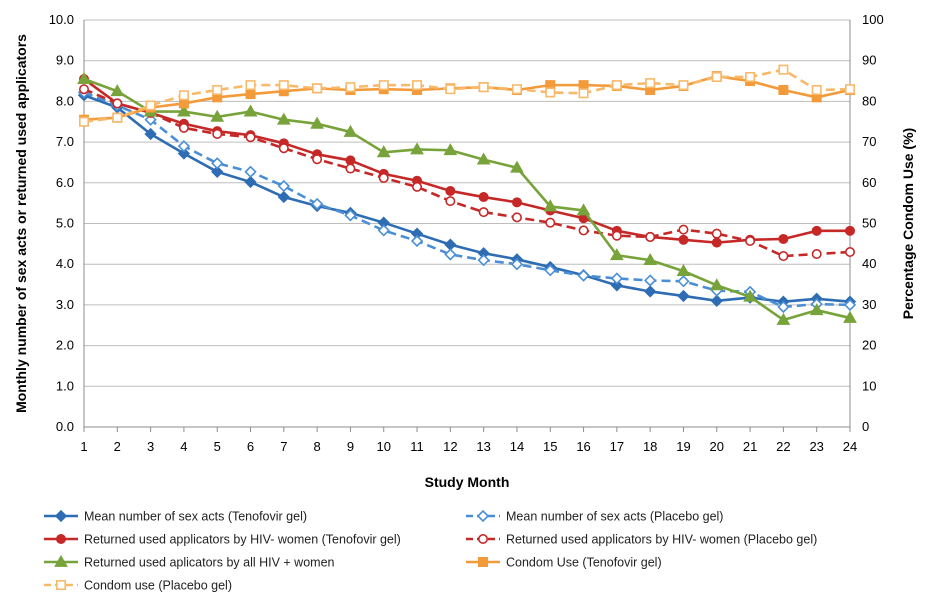  What do you see at coordinates (65, 345) in the screenshot?
I see `left-y-tick-label: 2.0` at bounding box center [65, 345].